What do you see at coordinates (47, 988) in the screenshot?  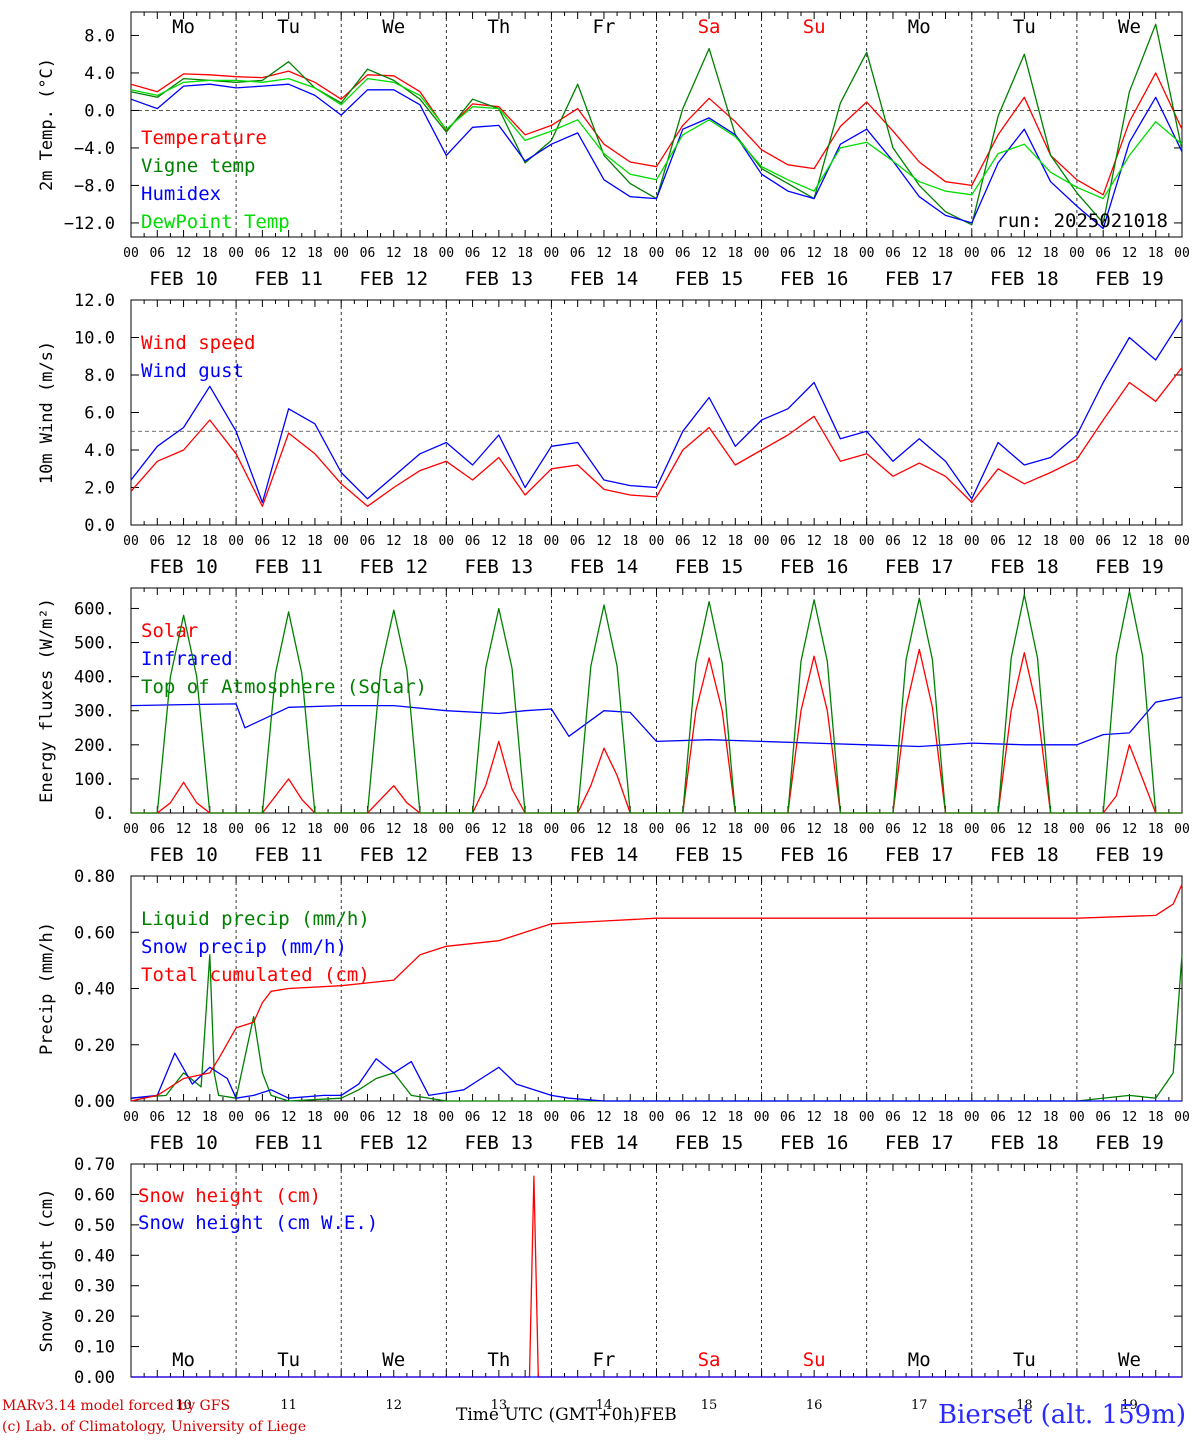 I see `y-axis-label: Precip (mm/h)` at bounding box center [47, 988].